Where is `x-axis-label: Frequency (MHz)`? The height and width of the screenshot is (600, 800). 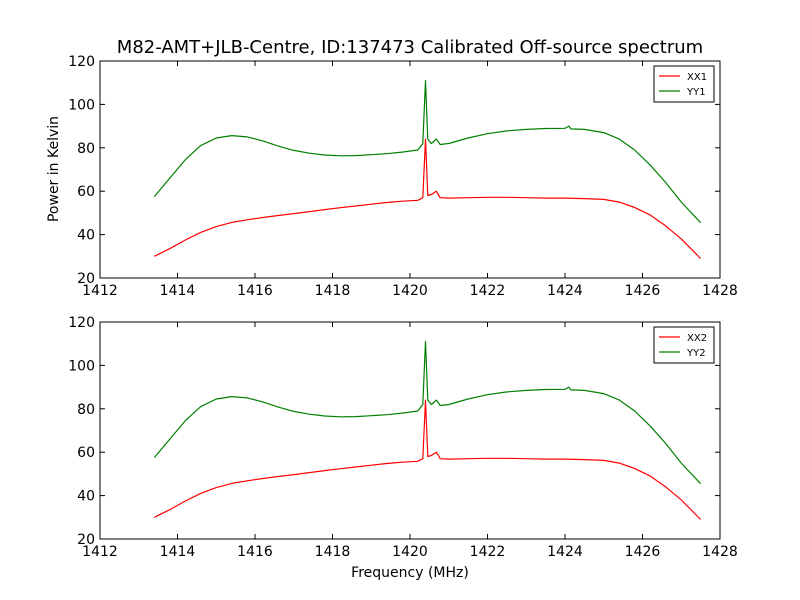 x-axis-label: Frequency (MHz) is located at coordinates (410, 573).